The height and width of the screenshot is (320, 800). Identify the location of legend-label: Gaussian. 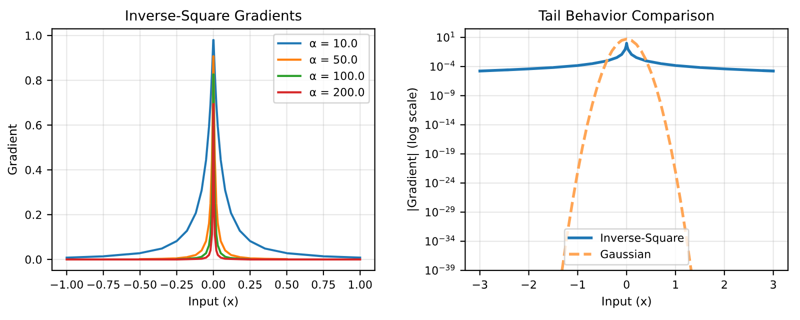
(625, 254).